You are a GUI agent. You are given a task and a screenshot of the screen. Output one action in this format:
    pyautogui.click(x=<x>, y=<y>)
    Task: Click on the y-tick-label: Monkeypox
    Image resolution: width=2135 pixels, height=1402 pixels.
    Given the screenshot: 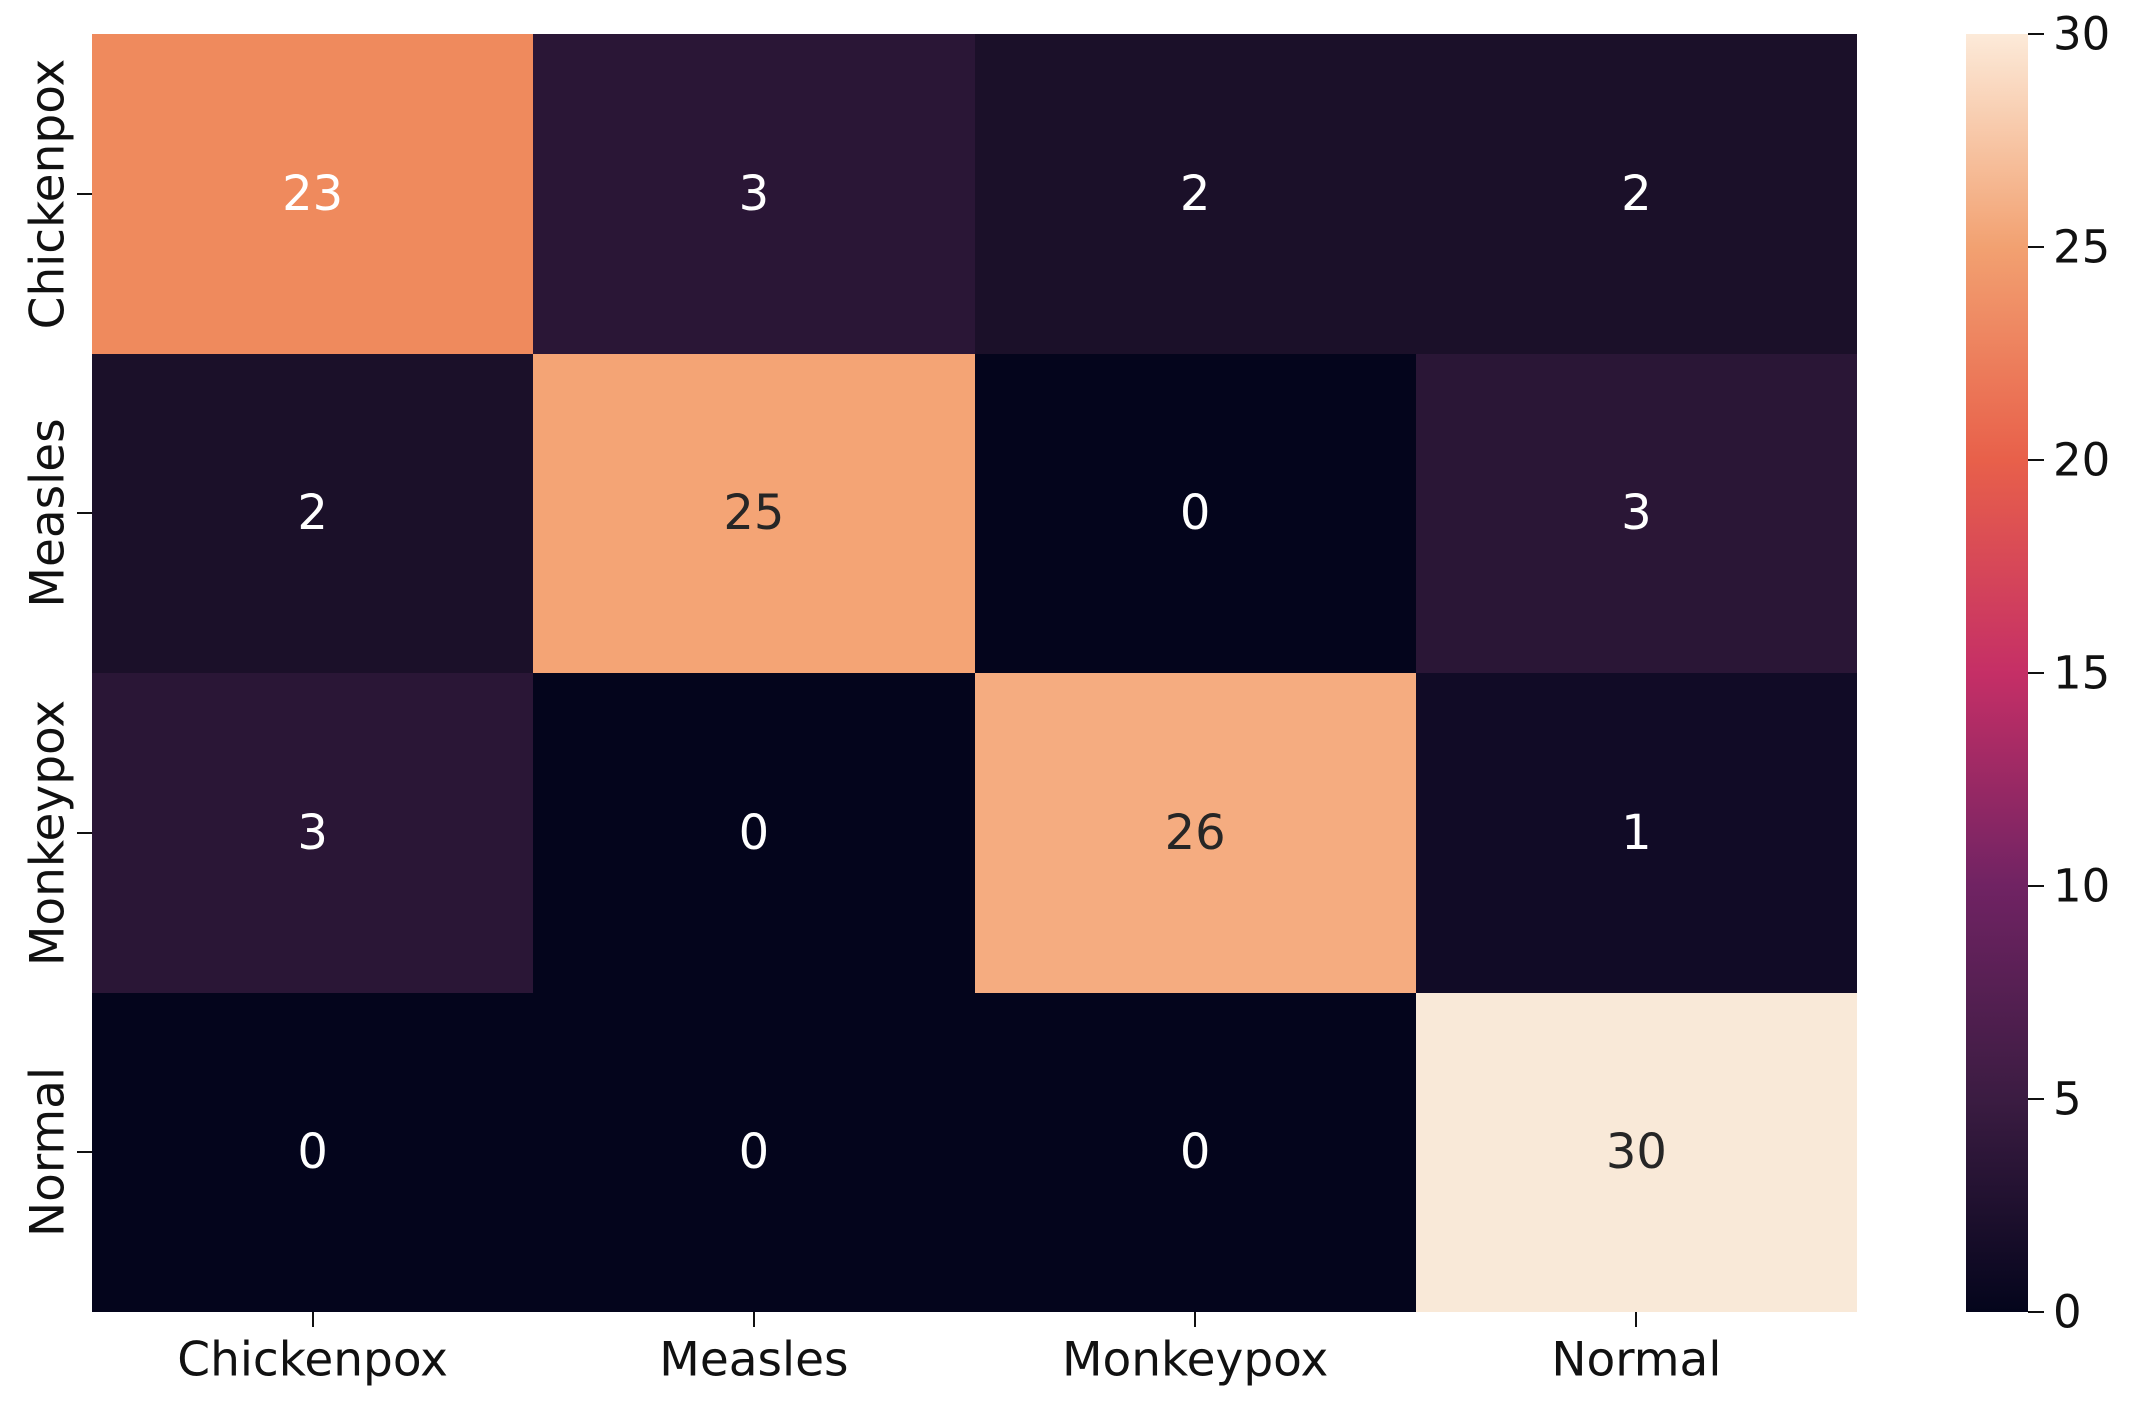 What is the action you would take?
    pyautogui.click(x=48, y=832)
    